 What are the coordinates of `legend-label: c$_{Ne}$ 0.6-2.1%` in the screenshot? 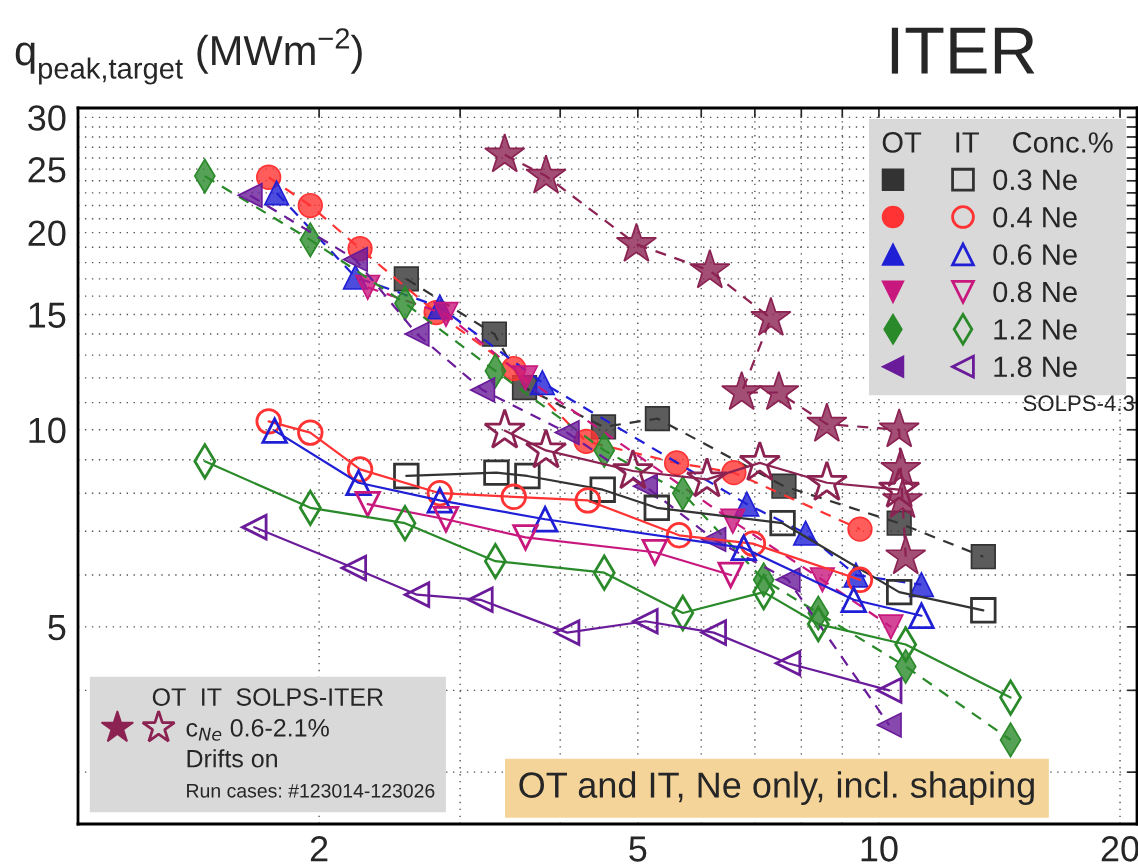 It's located at (257, 729).